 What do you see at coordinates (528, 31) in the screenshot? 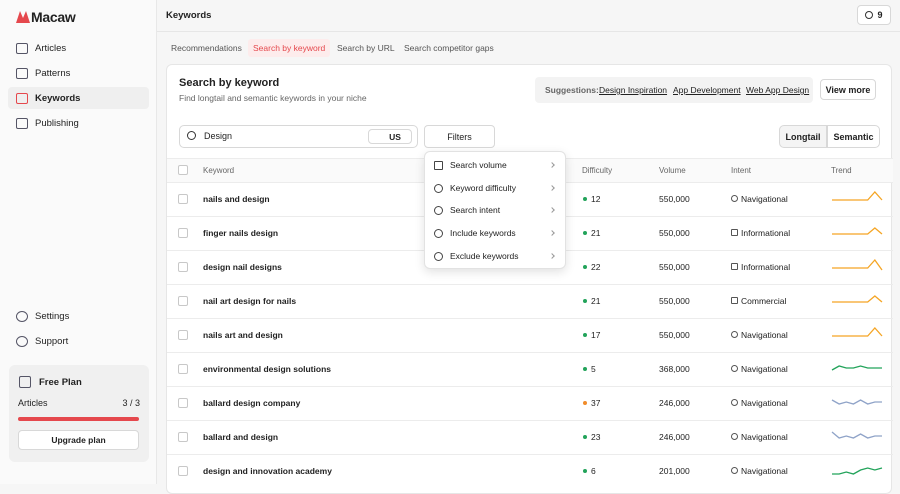
I see `divider` at bounding box center [528, 31].